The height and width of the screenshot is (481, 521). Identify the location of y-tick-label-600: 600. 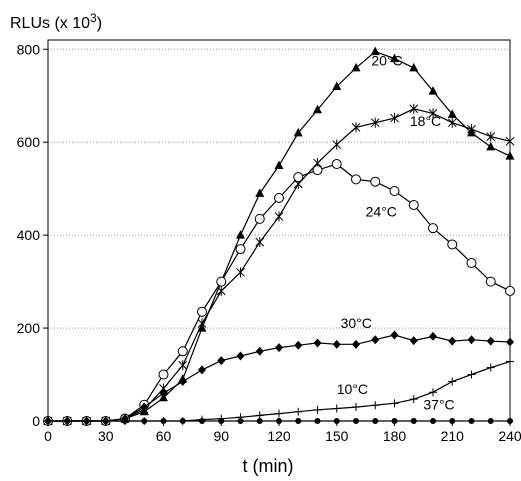
(29, 142).